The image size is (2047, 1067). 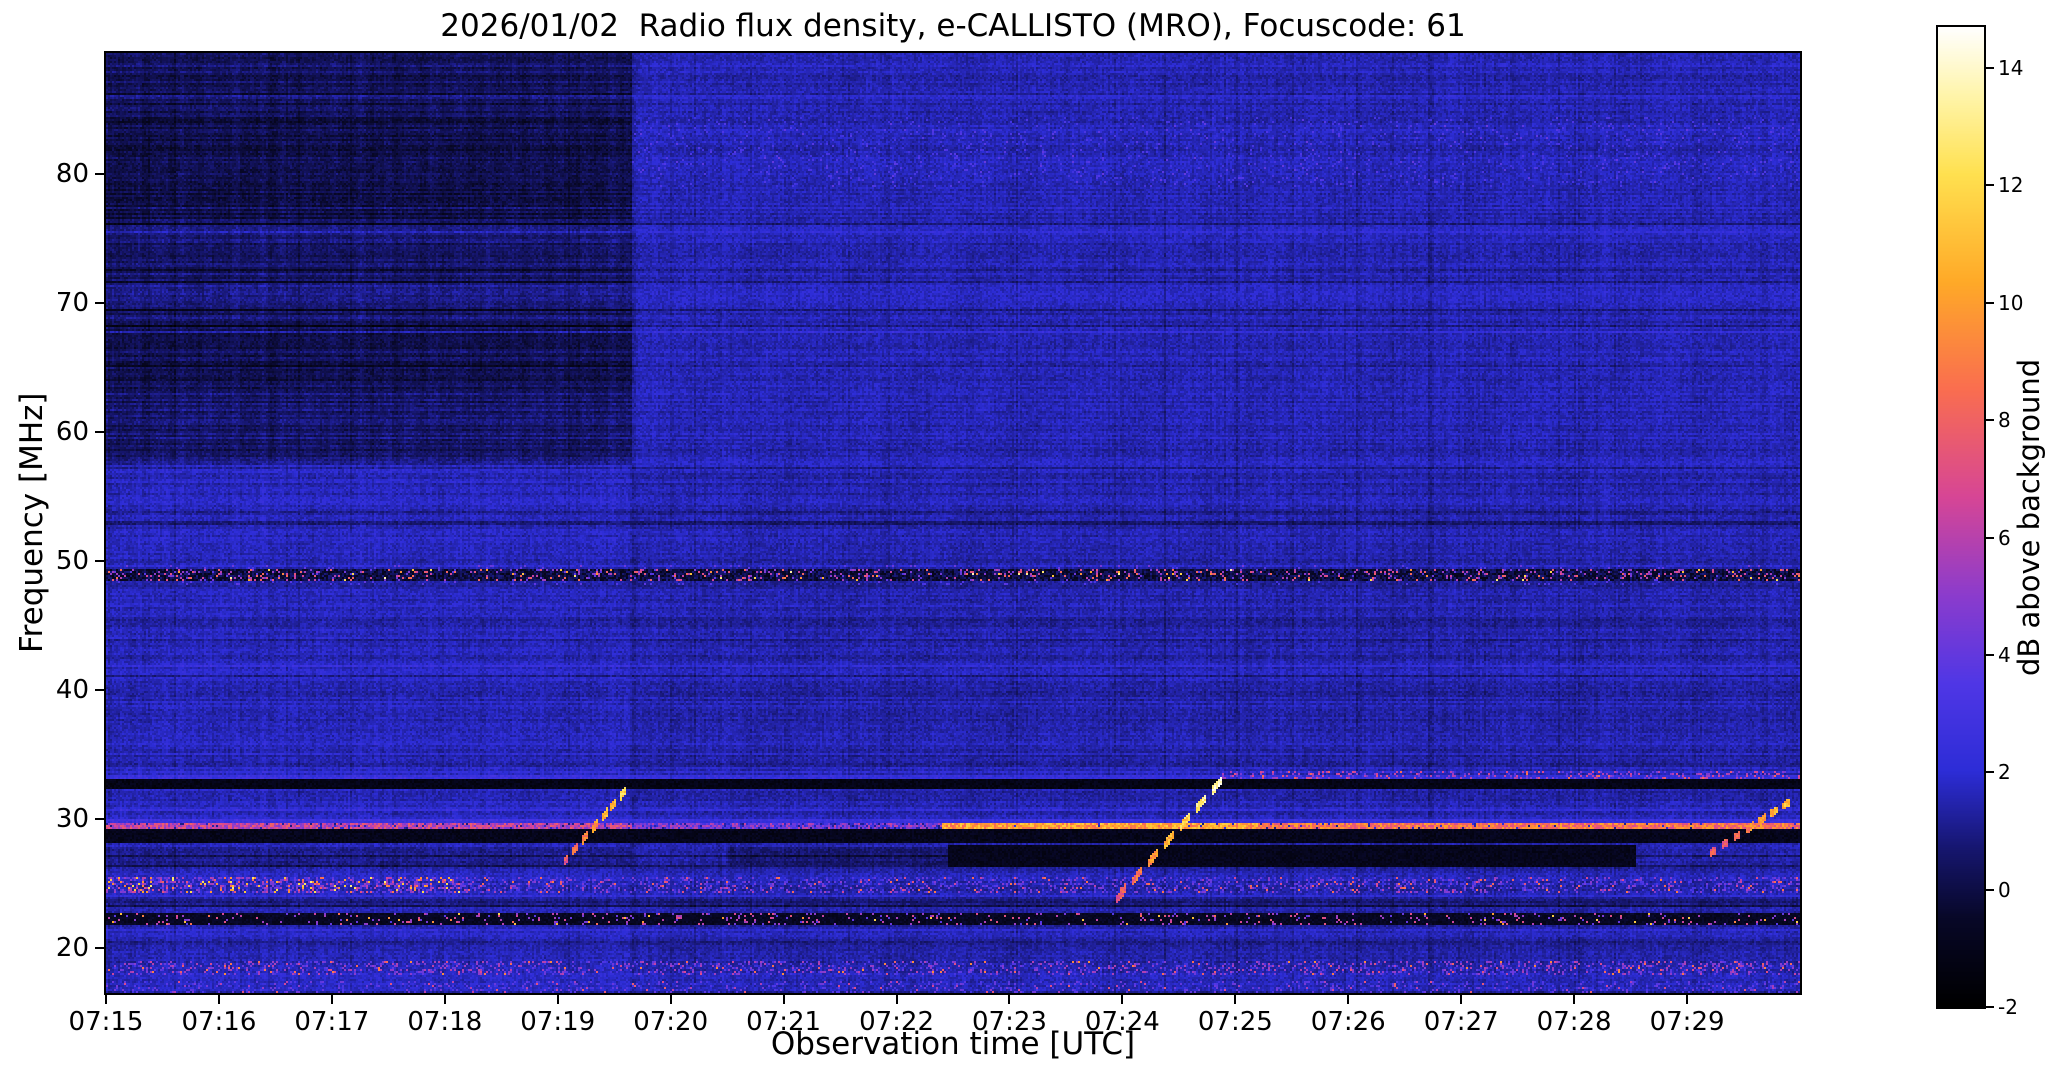 I want to click on x-axis-label: Observation time [UTC], so click(x=953, y=1044).